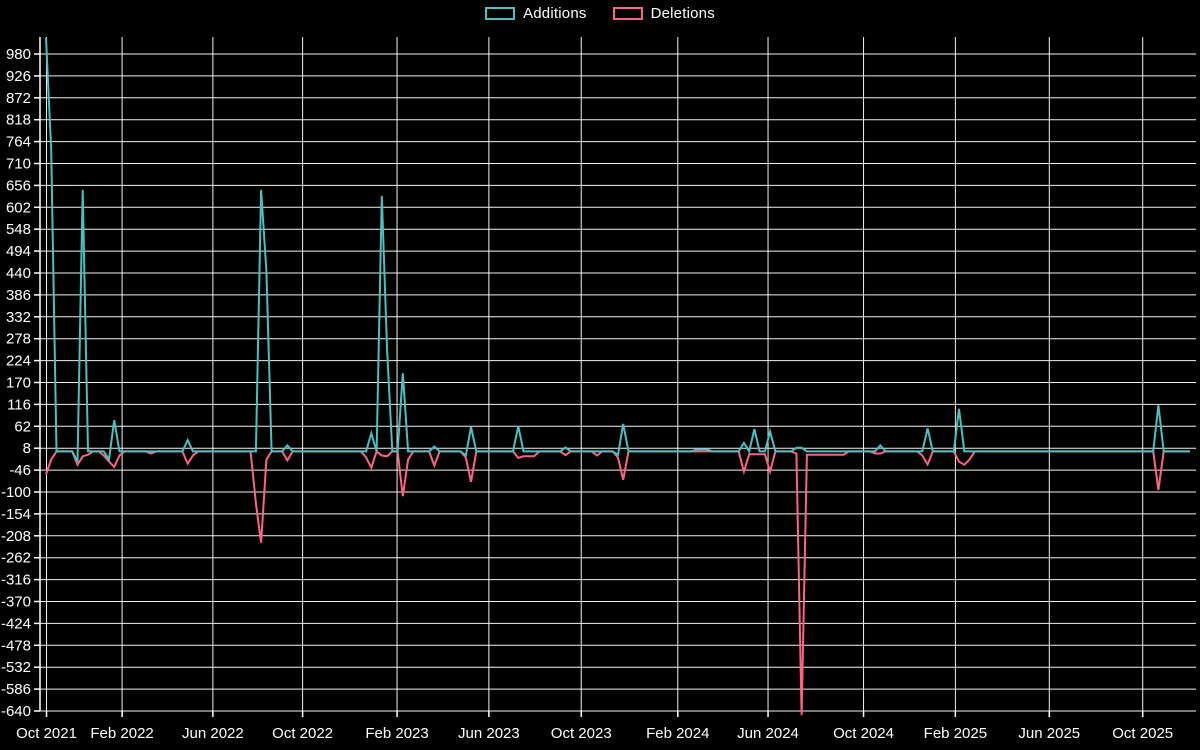  What do you see at coordinates (18, 98) in the screenshot?
I see `y-tick-label: 872` at bounding box center [18, 98].